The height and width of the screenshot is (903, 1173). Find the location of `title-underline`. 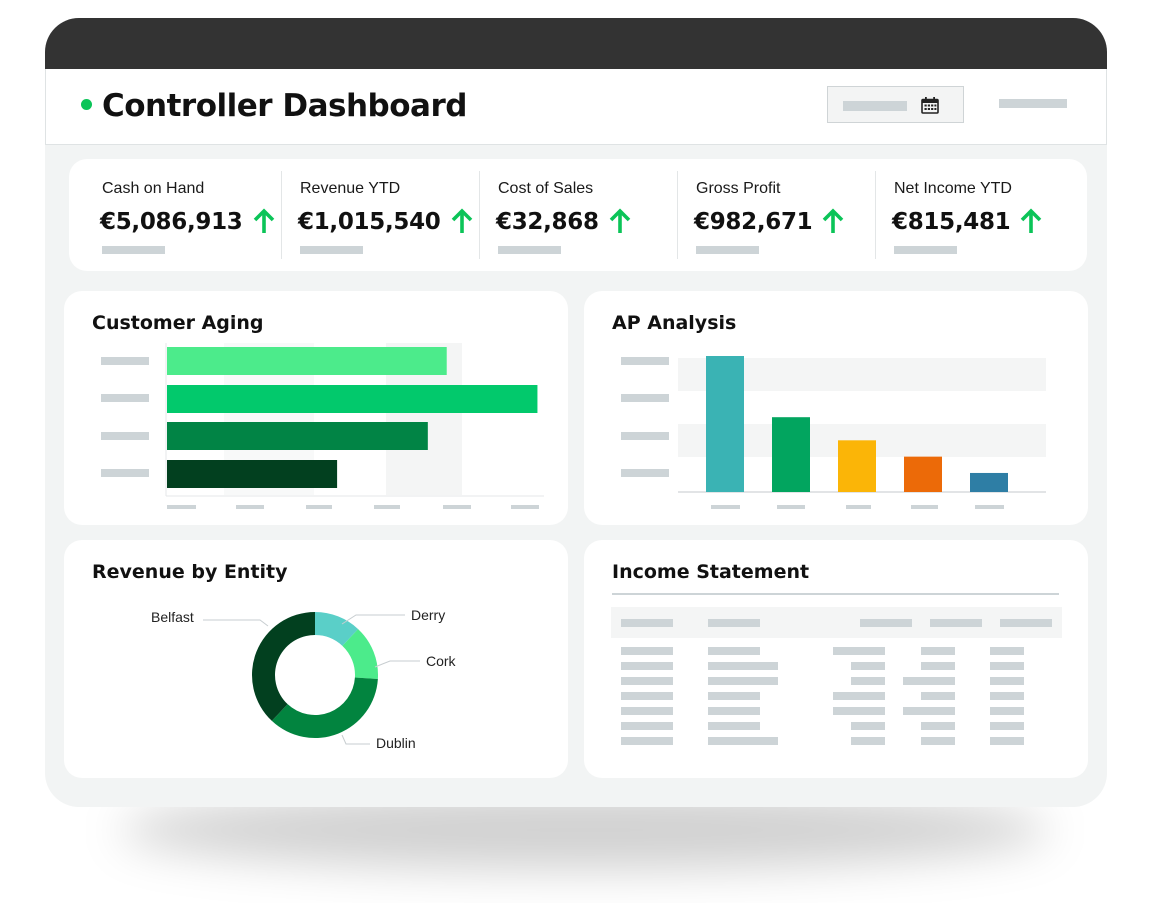

title-underline is located at coordinates (835, 594).